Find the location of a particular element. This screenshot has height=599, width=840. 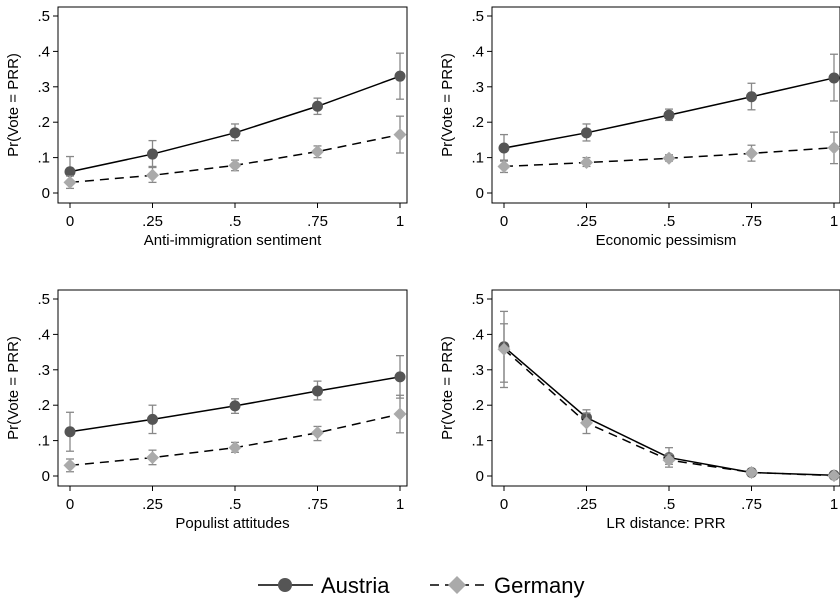

legend-austria-marker is located at coordinates (285, 585).